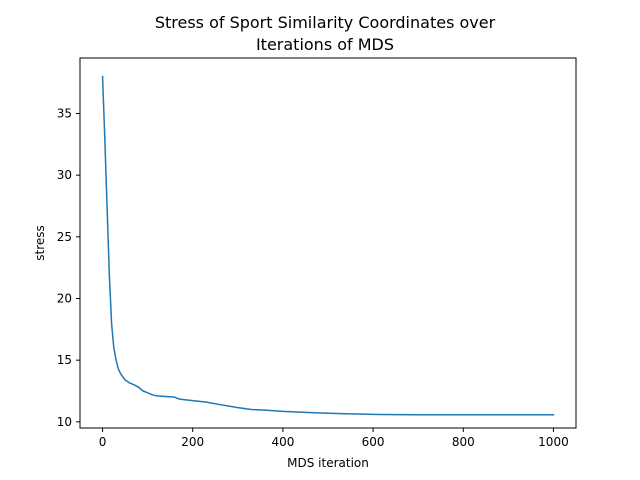 This screenshot has width=640, height=480. What do you see at coordinates (373, 442) in the screenshot?
I see `x-tick-label: 600` at bounding box center [373, 442].